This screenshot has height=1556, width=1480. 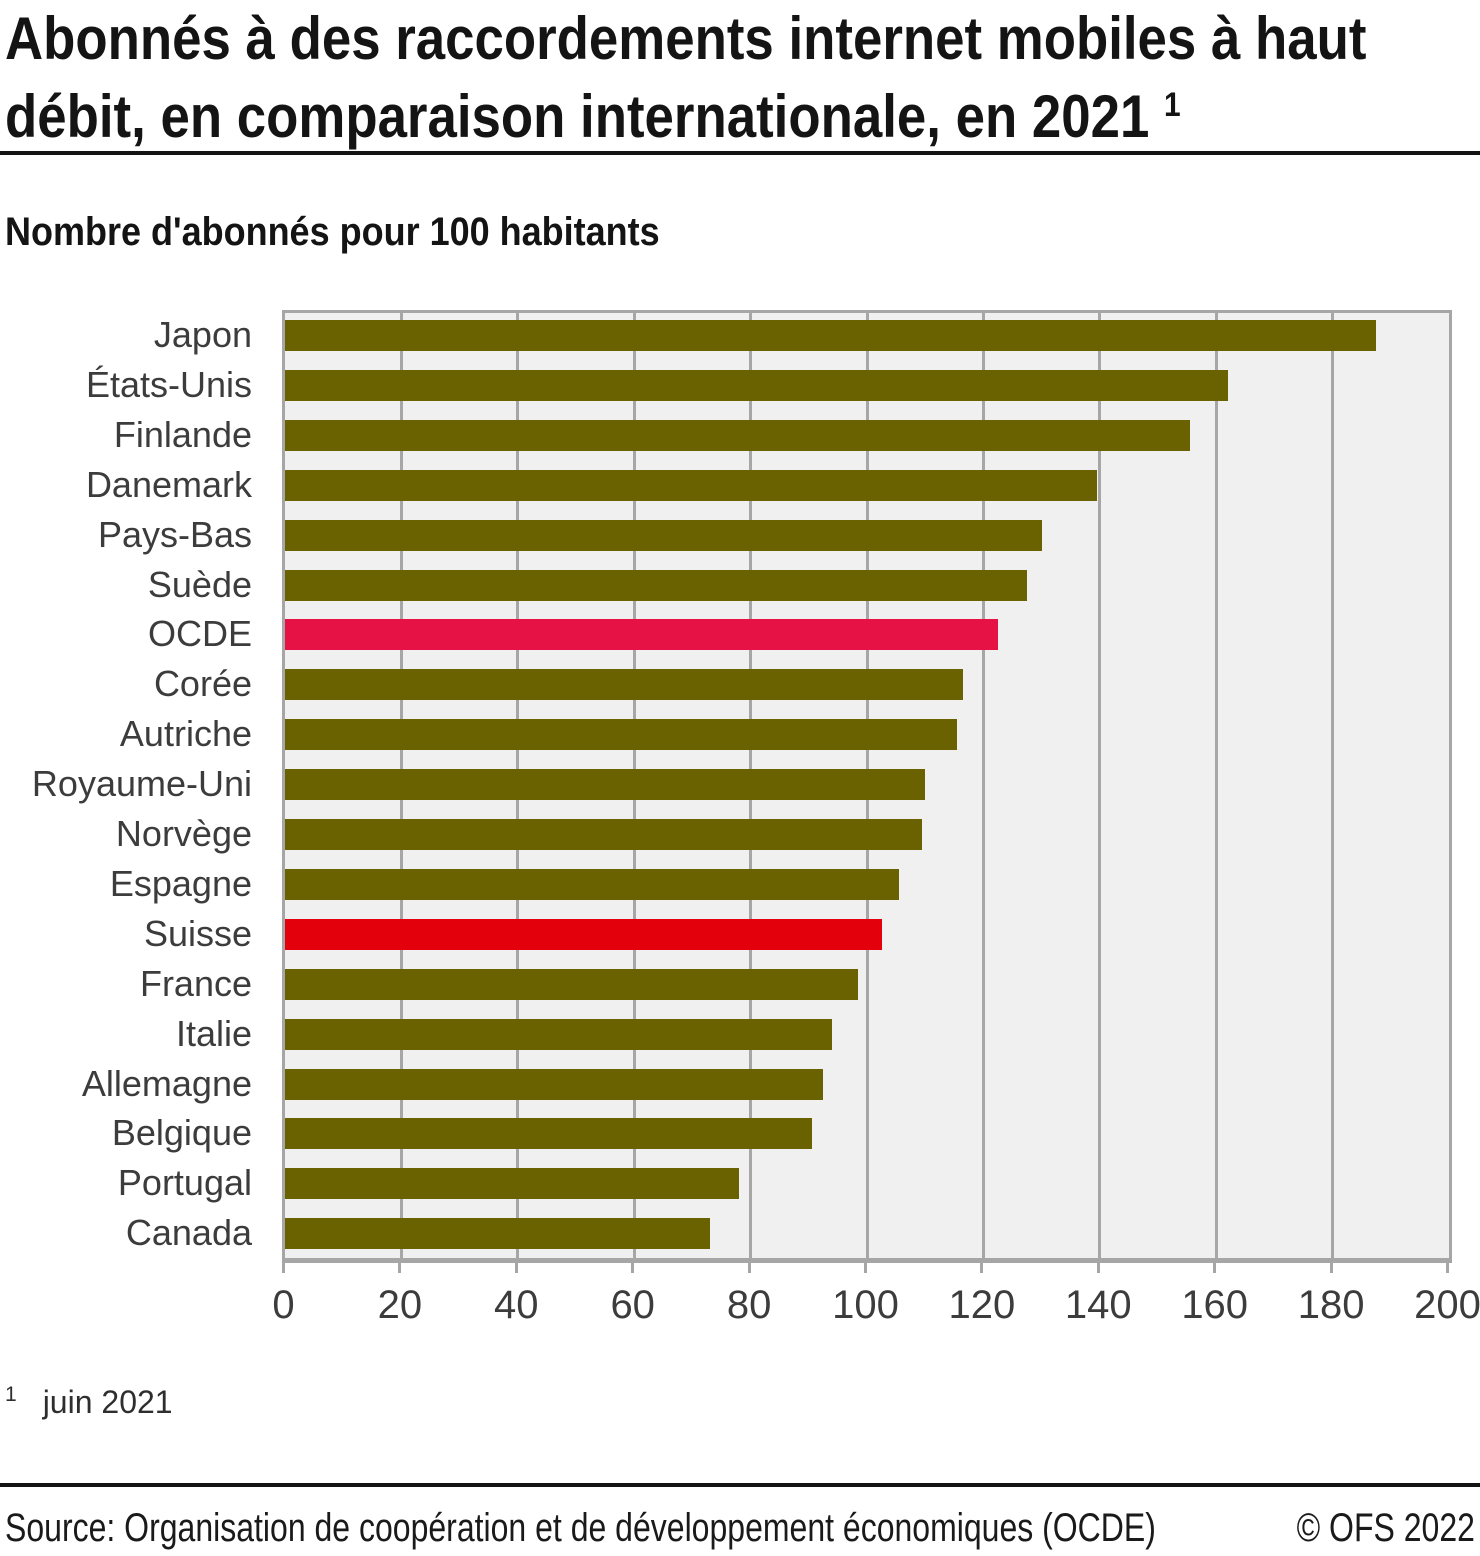 I want to click on tick-label: 140, so click(x=1098, y=1305).